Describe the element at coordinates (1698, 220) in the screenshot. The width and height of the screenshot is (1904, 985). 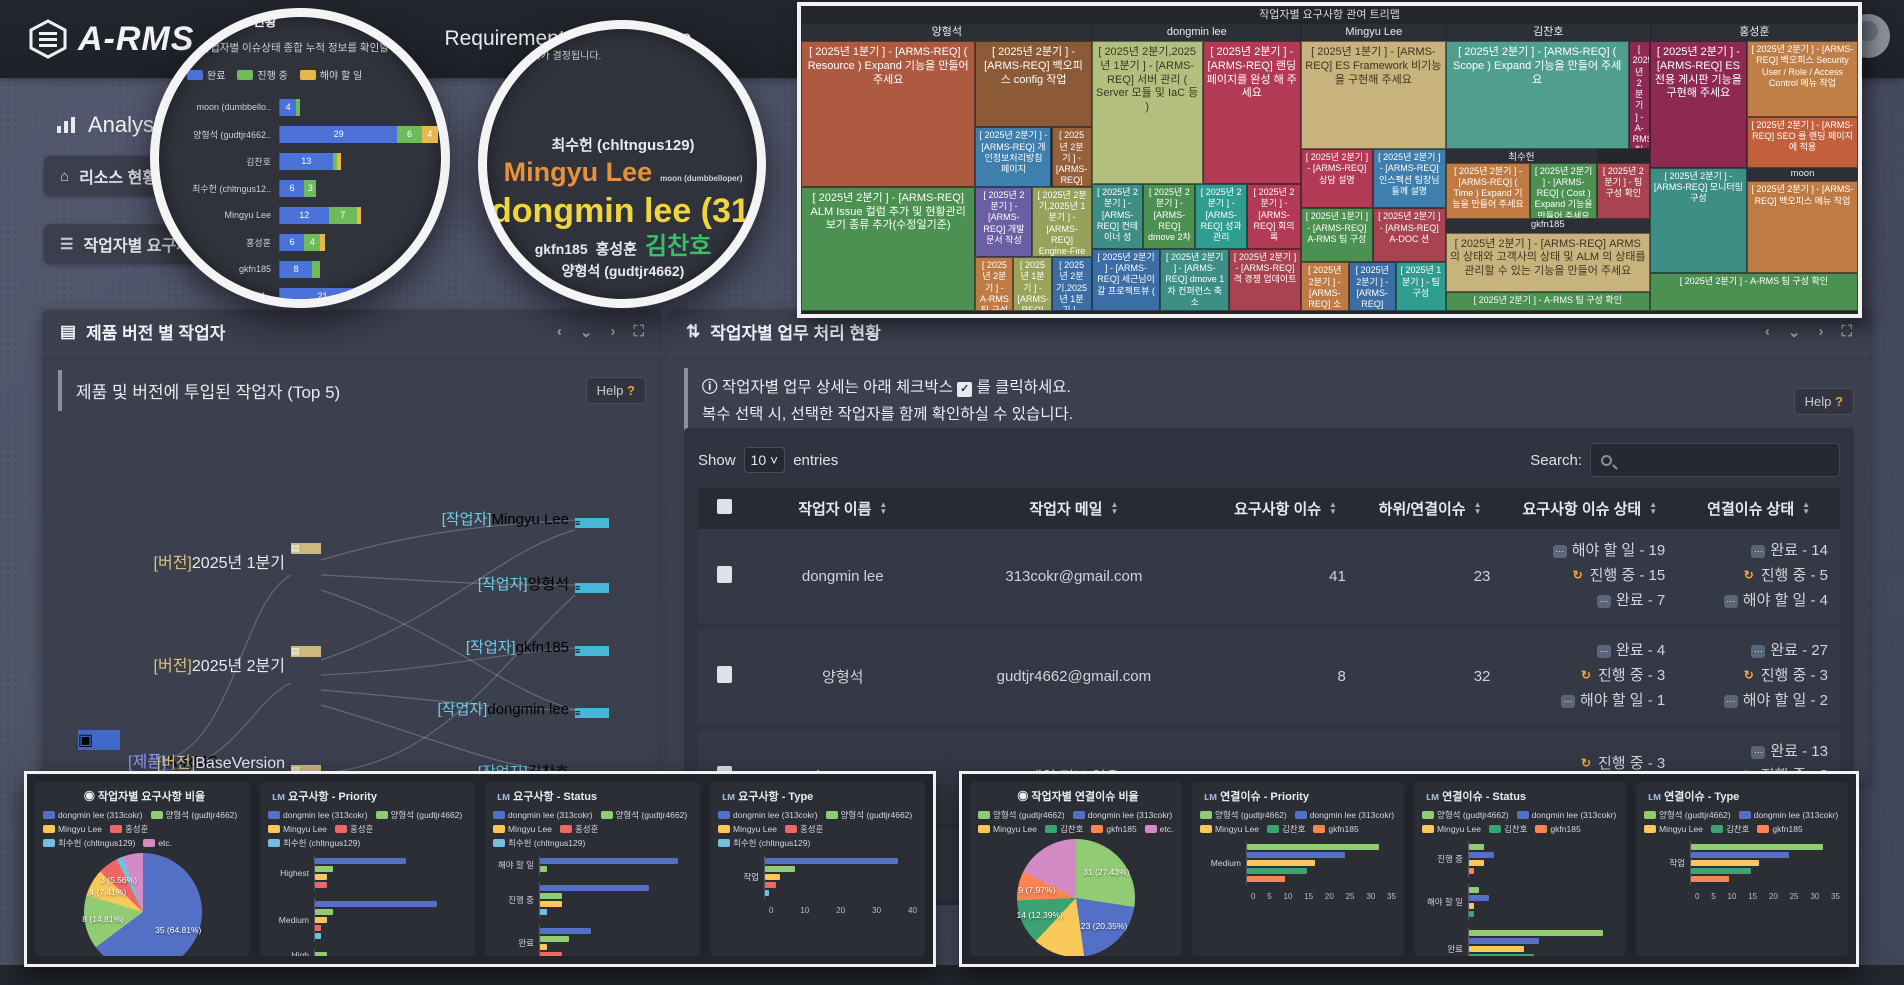
I see `treemap-cell: [ 2025년 2분기 ] - [ARMS-REQ] 모니터링 구성` at that location.